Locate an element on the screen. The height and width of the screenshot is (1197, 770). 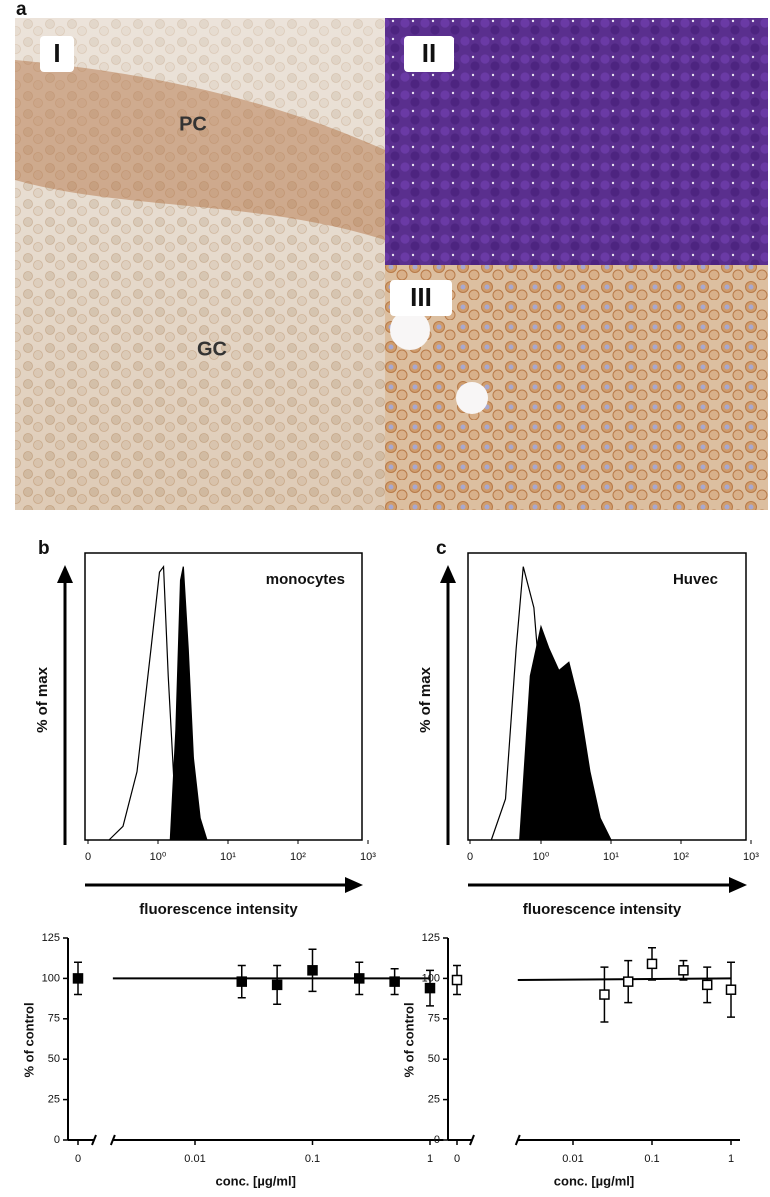
stained-band is located at coordinates (200, 150).